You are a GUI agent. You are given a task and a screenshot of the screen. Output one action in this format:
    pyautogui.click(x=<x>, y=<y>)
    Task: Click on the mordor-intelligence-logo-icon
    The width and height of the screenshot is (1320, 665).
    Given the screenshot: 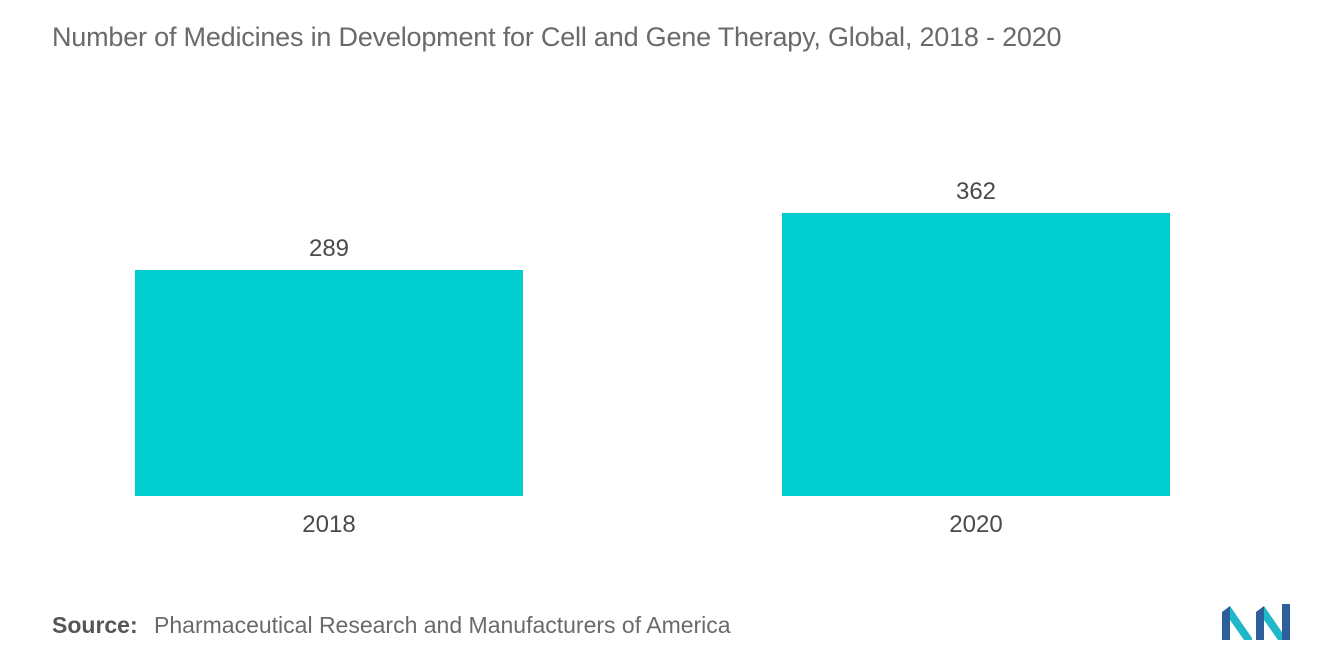 What is the action you would take?
    pyautogui.click(x=1256, y=622)
    